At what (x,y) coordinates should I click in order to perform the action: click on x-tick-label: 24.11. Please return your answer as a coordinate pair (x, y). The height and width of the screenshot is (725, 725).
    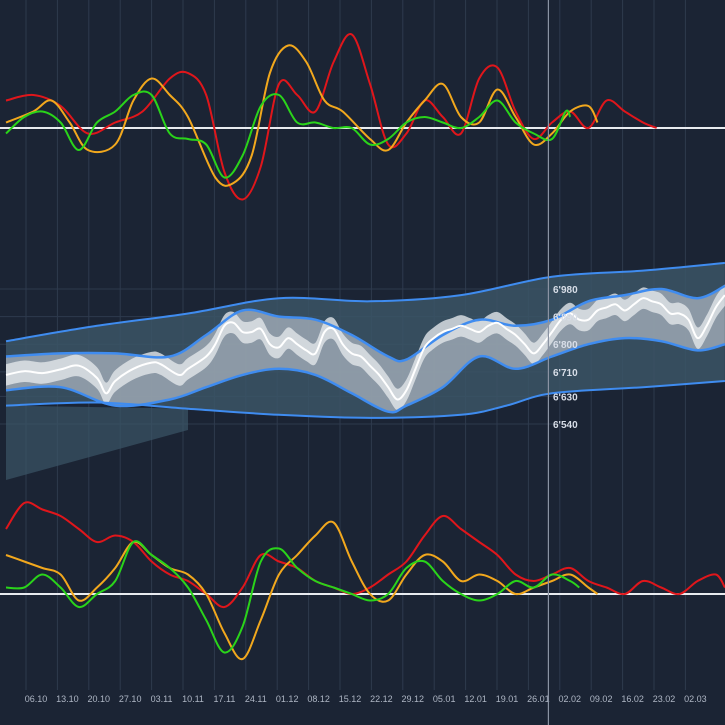
    Looking at the image, I should click on (256, 699).